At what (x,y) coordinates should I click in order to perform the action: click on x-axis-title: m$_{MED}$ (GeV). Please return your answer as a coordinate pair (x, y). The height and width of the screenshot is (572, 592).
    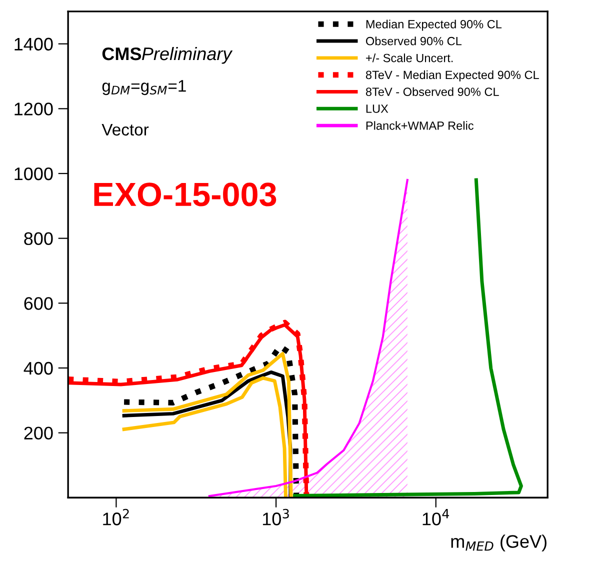
    Looking at the image, I should click on (498, 543).